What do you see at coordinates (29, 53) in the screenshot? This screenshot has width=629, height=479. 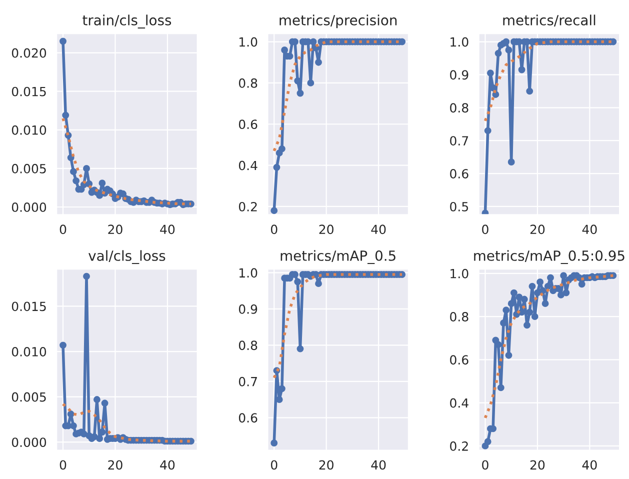 I see `y-tick-label: 0.020` at bounding box center [29, 53].